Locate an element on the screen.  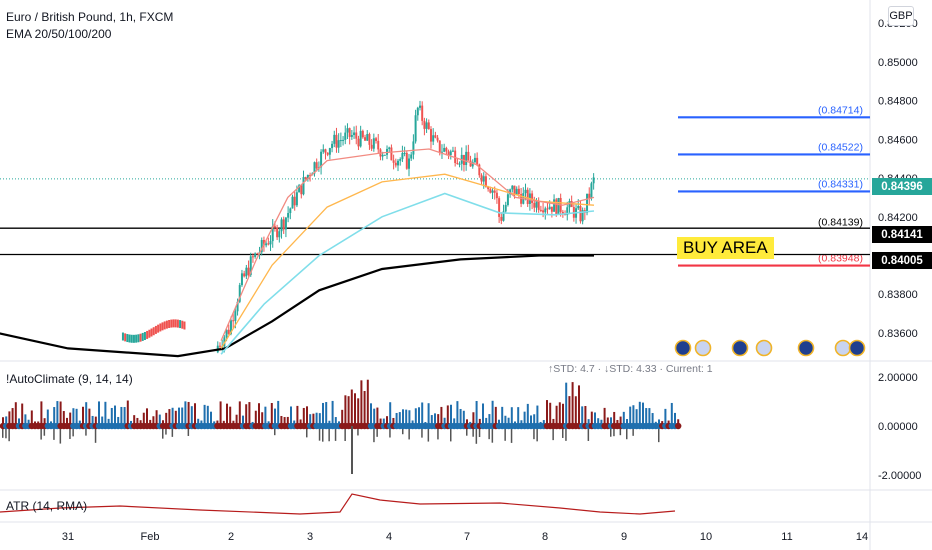
x-tick-label: 7 is located at coordinates (467, 537).